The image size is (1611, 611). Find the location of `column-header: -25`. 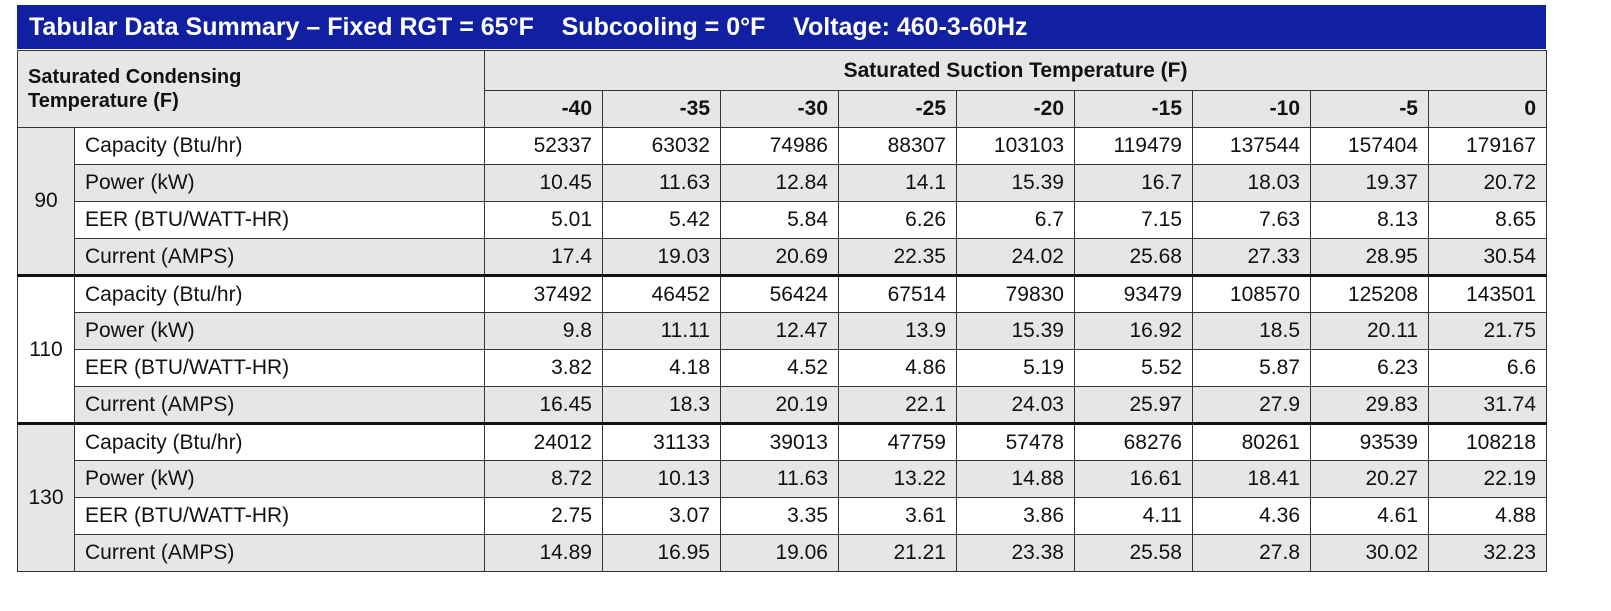

column-header: -25 is located at coordinates (897, 109).